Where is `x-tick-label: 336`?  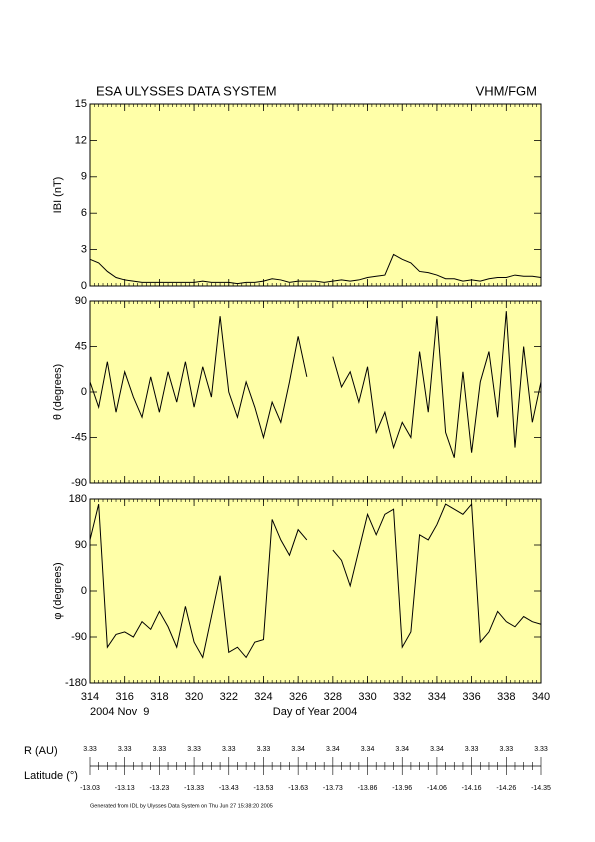 x-tick-label: 336 is located at coordinates (471, 697).